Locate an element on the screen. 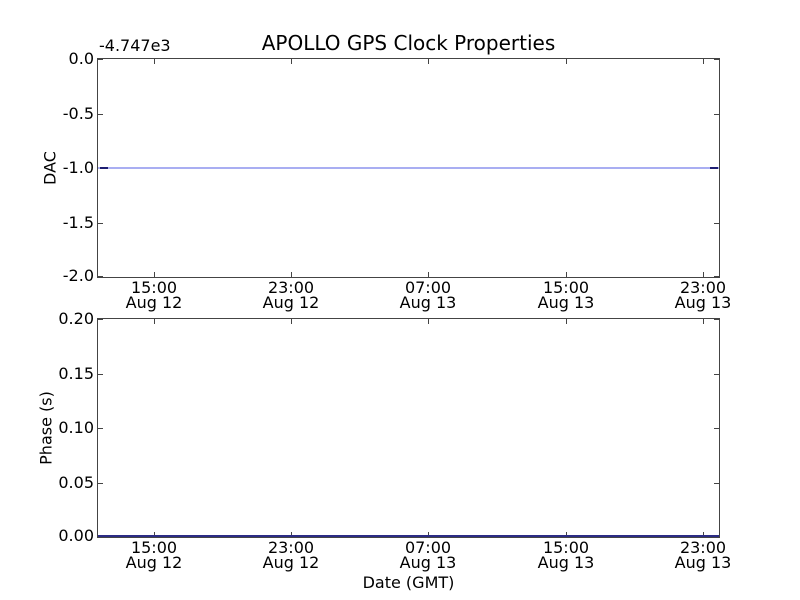  x-axis-label: Date (GMT) is located at coordinates (408, 582).